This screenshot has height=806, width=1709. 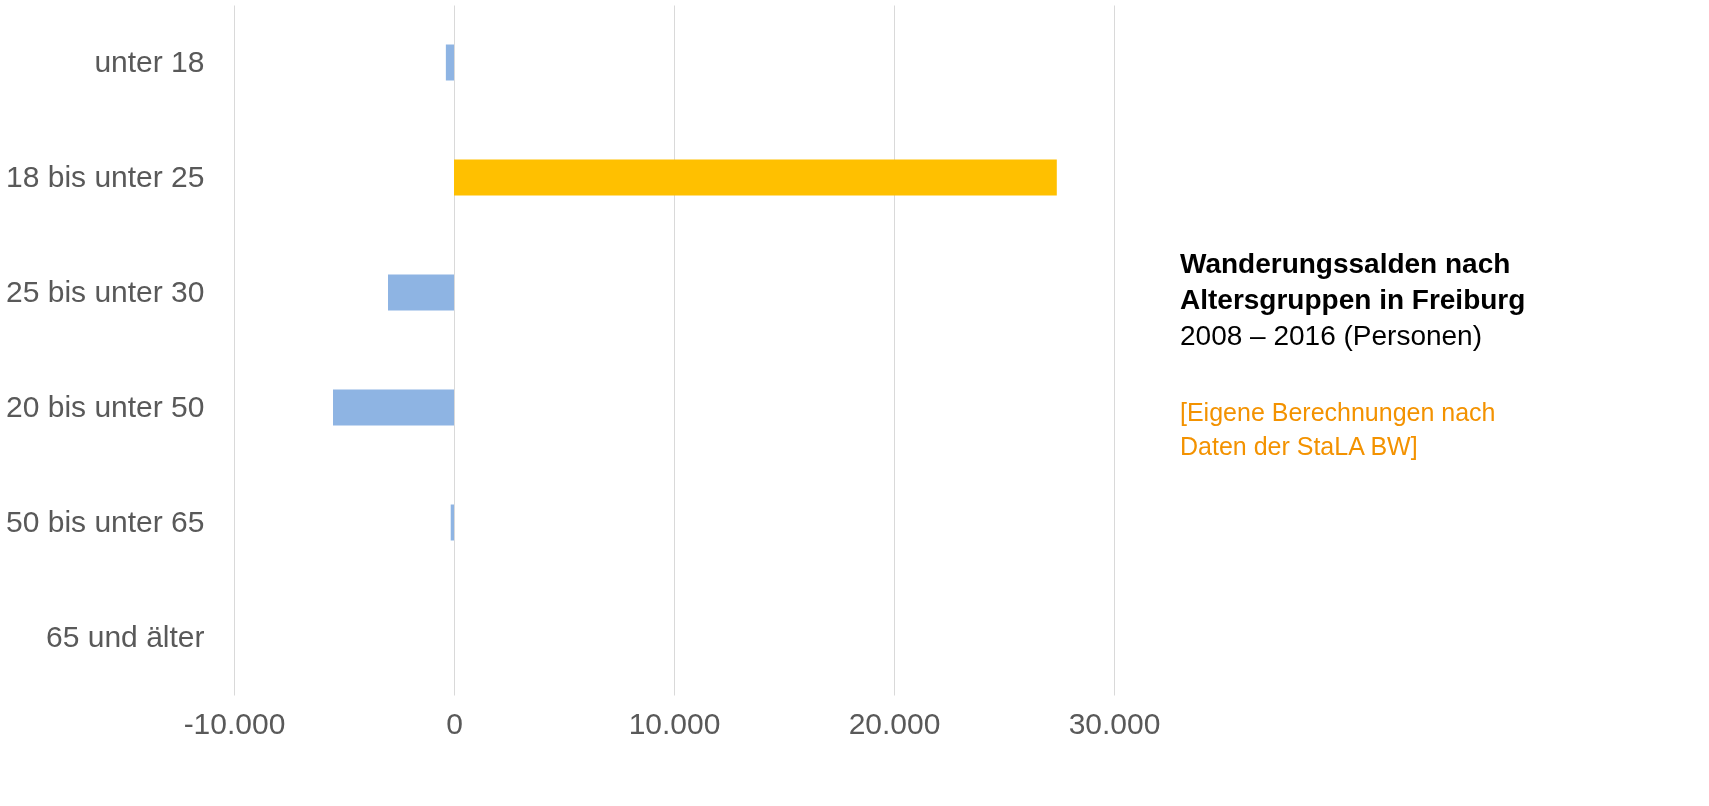 What do you see at coordinates (674, 723) in the screenshot?
I see `x-tick-label: 10.000` at bounding box center [674, 723].